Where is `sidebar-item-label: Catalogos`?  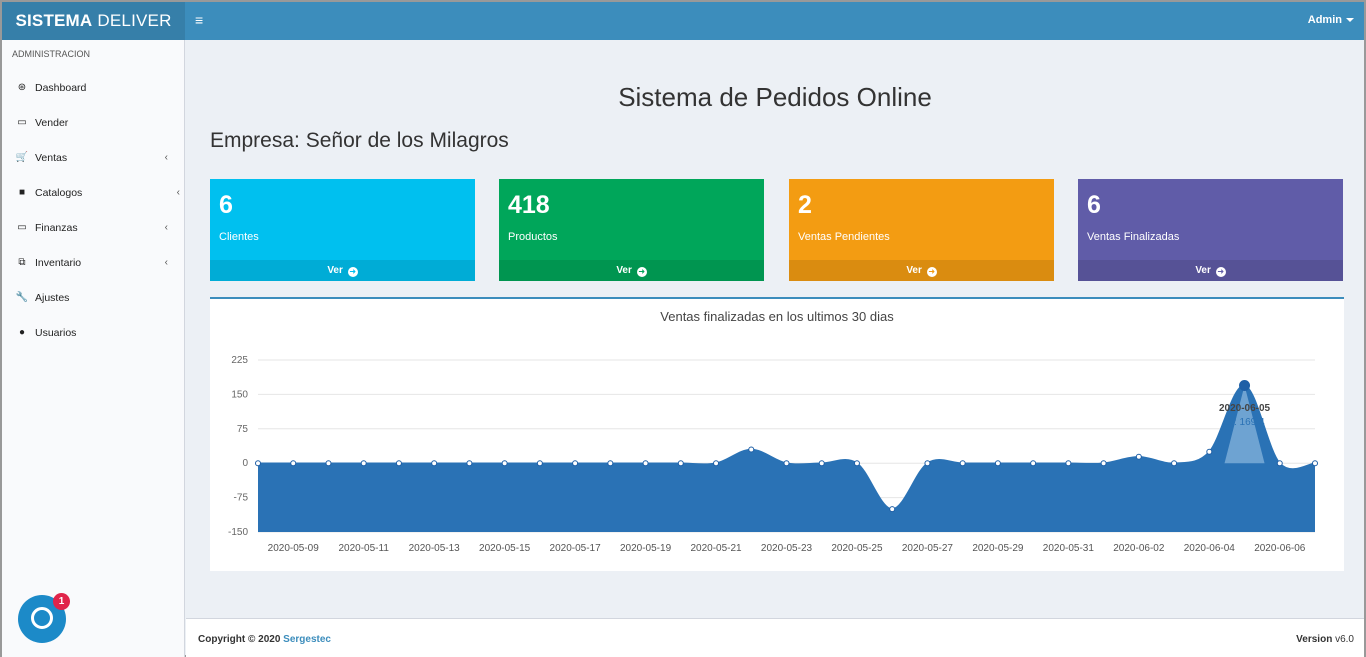
sidebar-item-label: Catalogos is located at coordinates (59, 192).